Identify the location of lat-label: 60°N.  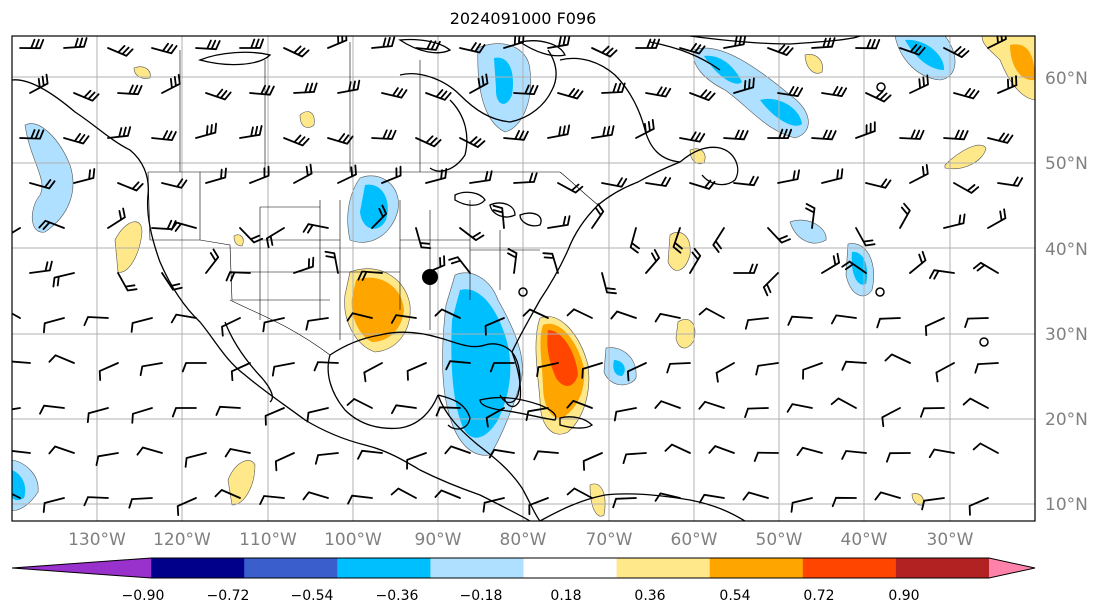
(1066, 79).